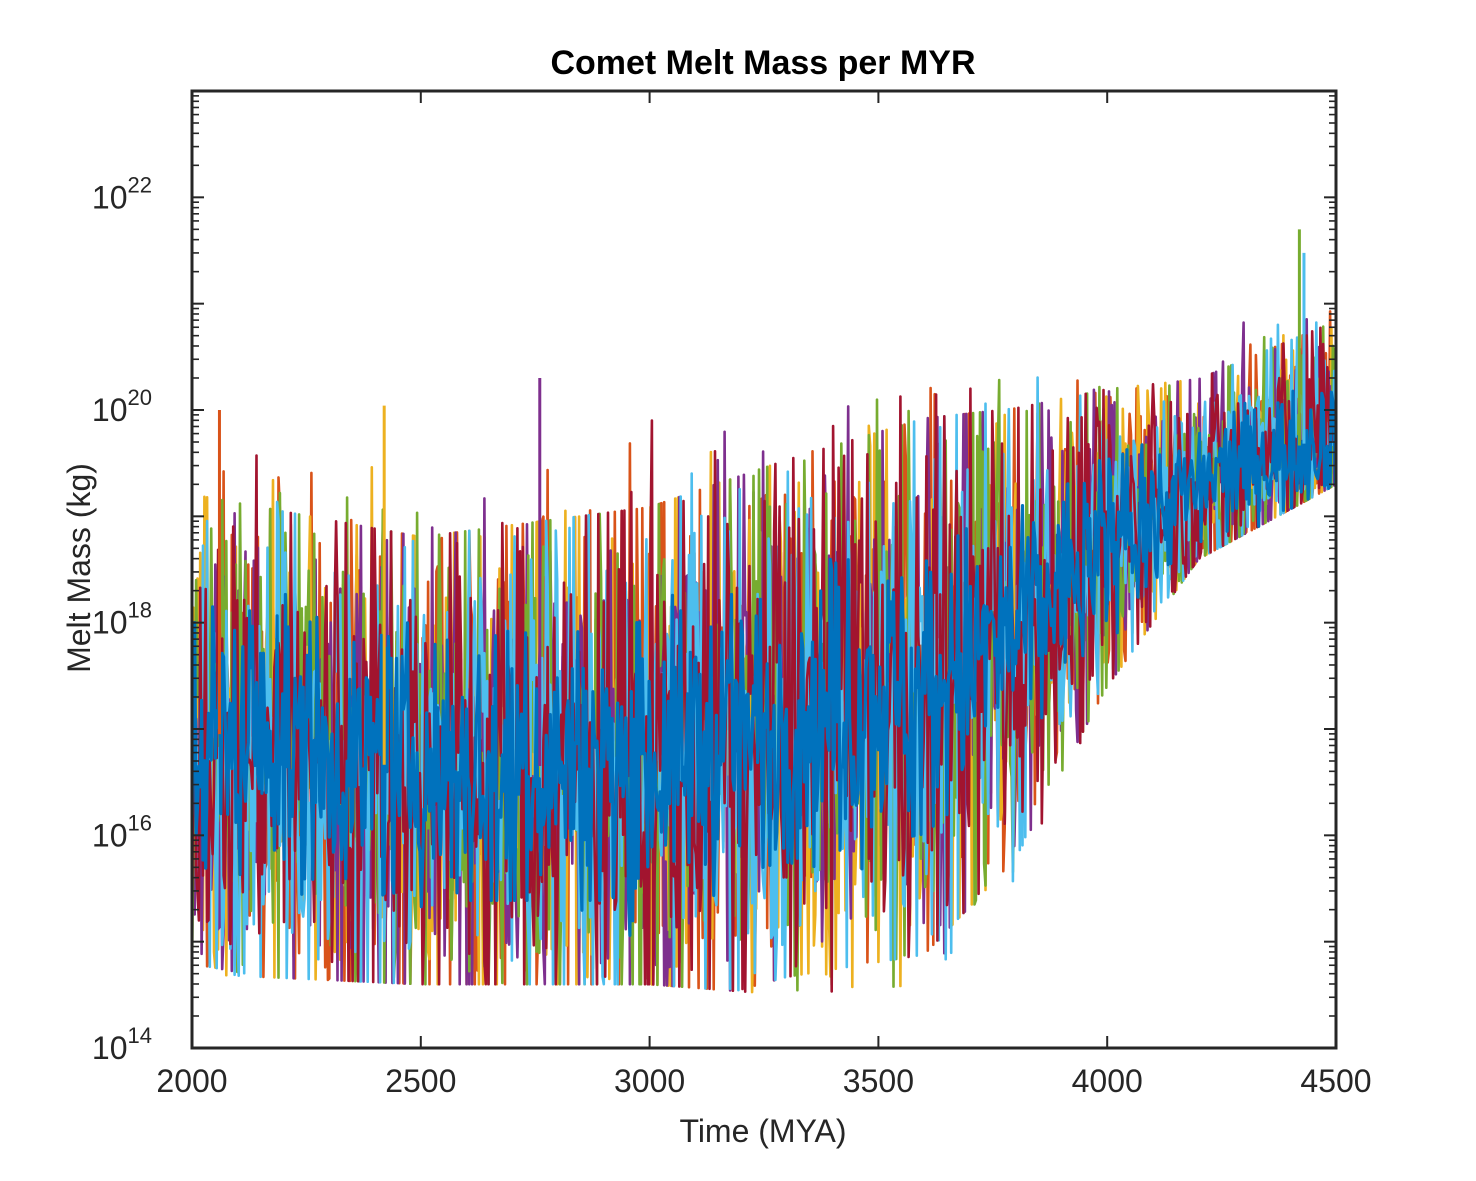 The image size is (1476, 1181). I want to click on y-tick-label: 1022, so click(122, 193).